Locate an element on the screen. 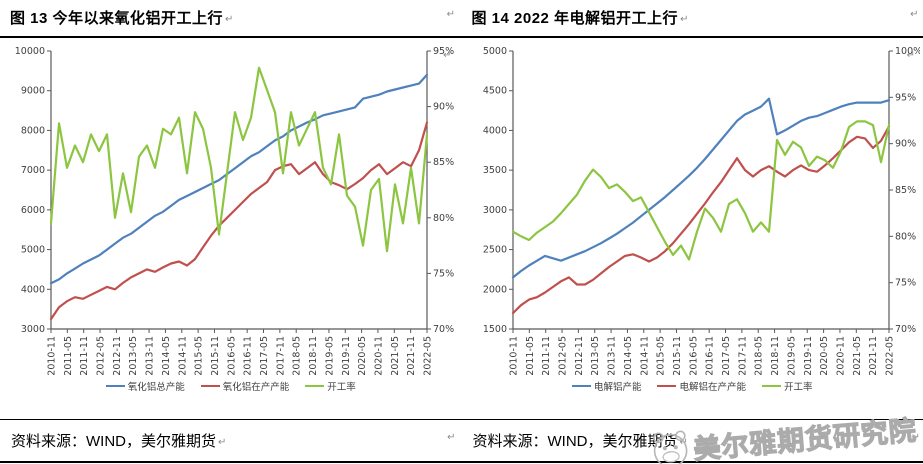  svg-text: 2011-05 is located at coordinates (530, 356).